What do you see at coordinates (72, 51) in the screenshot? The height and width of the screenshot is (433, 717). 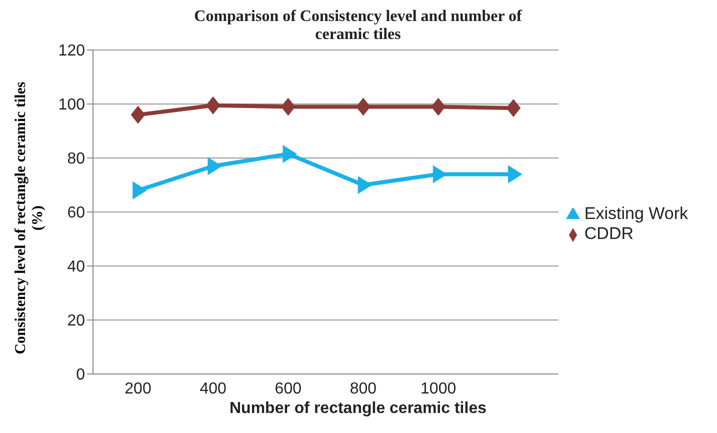 I see `y-tick-label: 120` at bounding box center [72, 51].